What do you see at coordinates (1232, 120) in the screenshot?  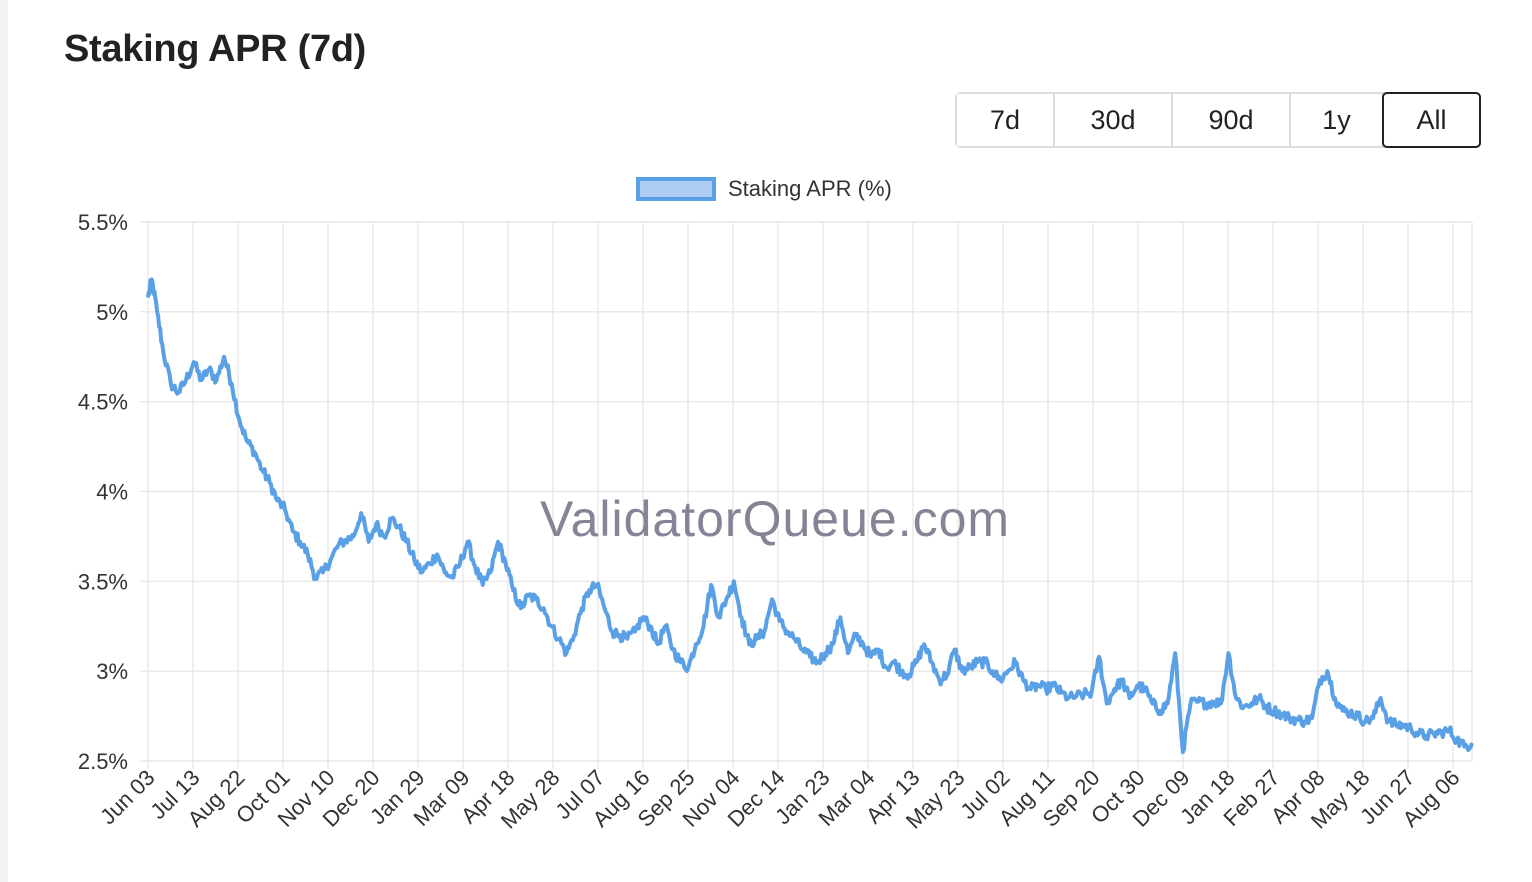 I see `range-button-90d: 90d` at bounding box center [1232, 120].